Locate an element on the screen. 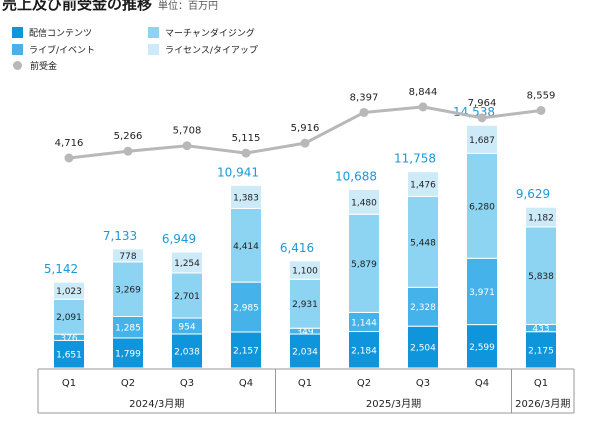 The image size is (595, 435). bar-value-label: 1,651 is located at coordinates (69, 356).